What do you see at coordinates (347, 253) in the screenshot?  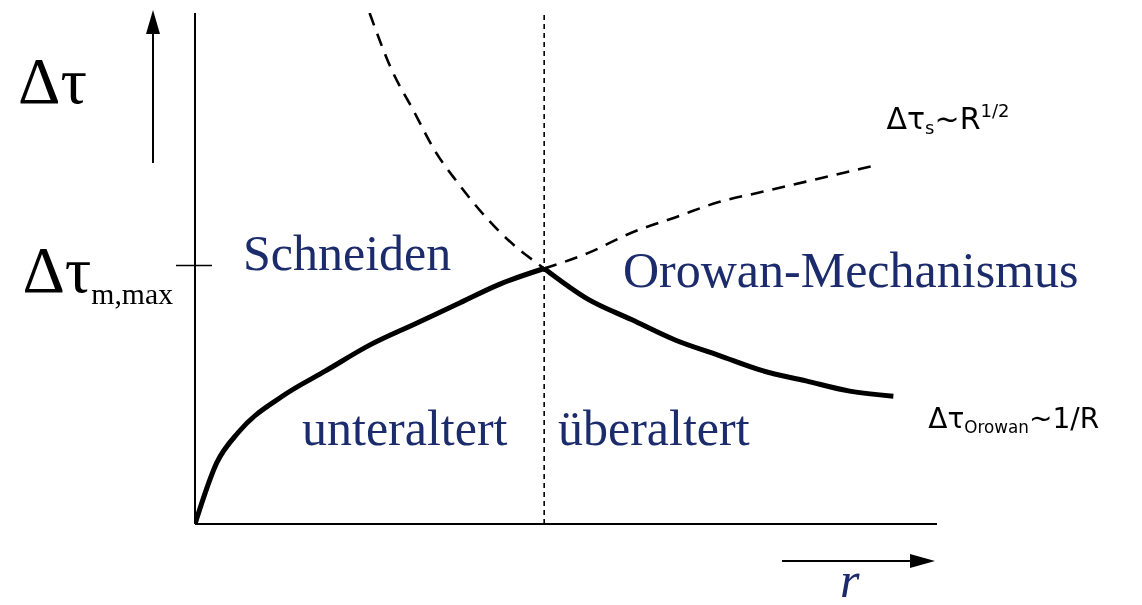 I see `annotation: Schneiden` at bounding box center [347, 253].